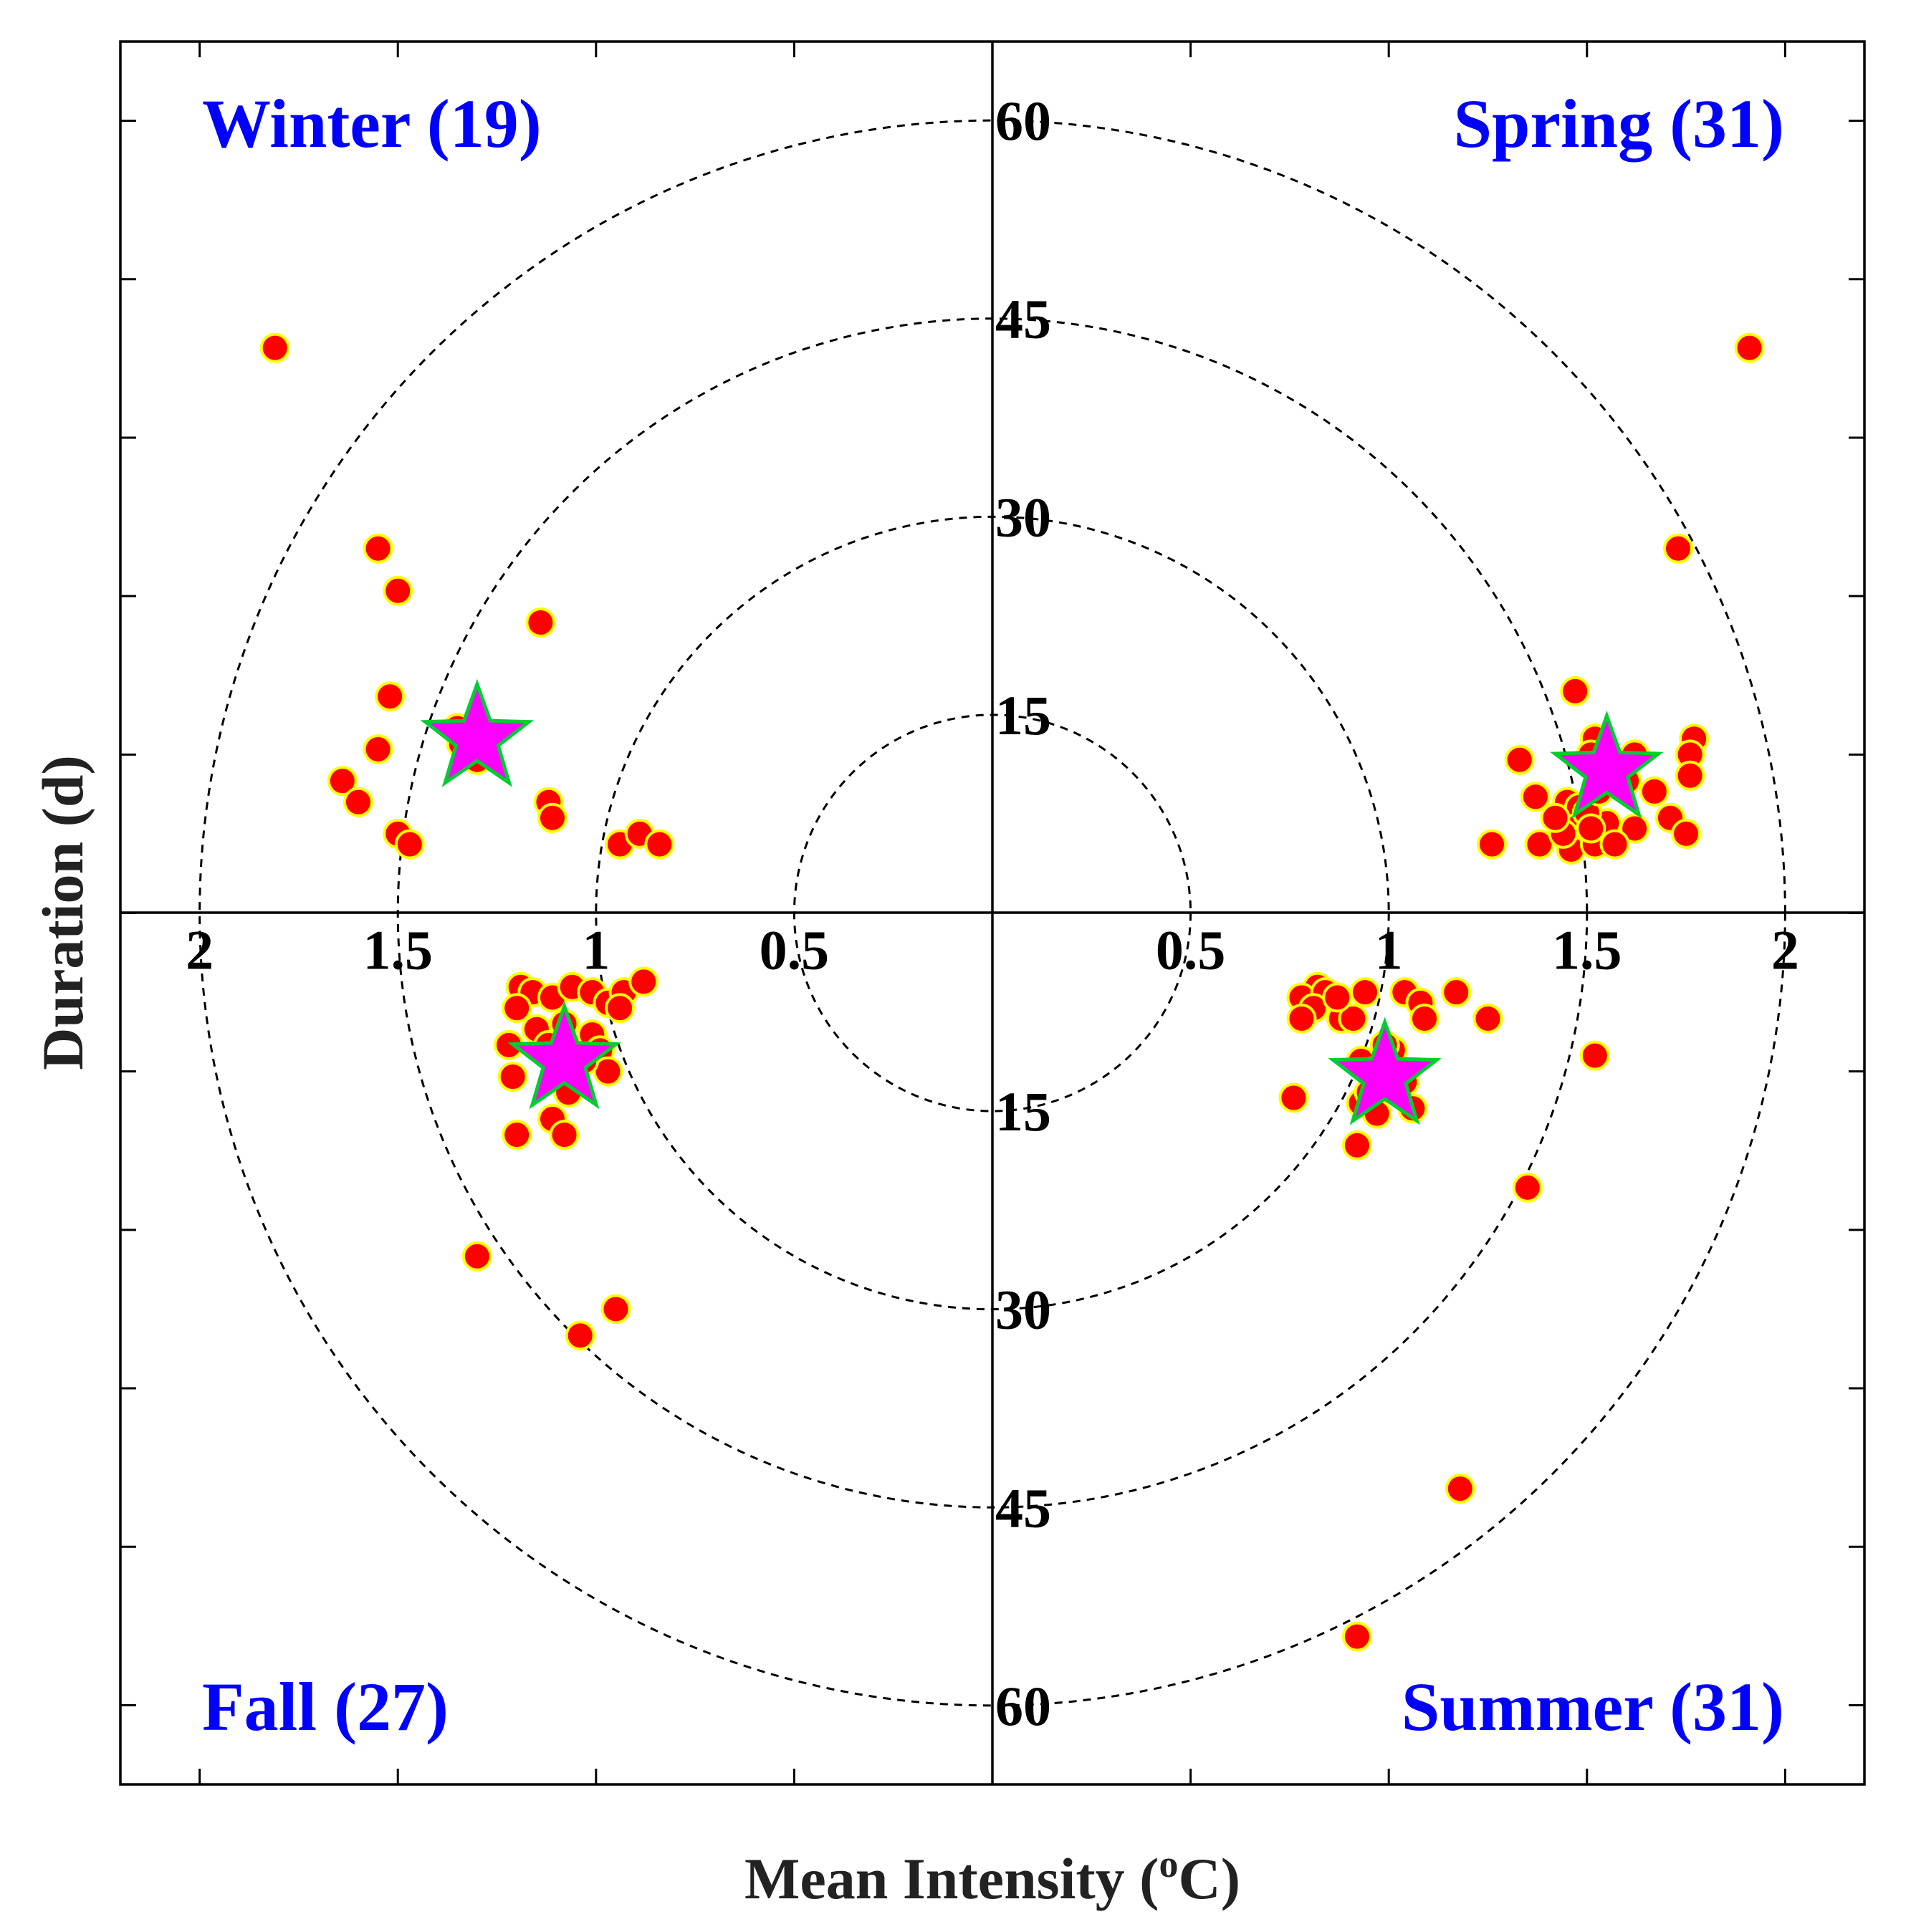  What do you see at coordinates (564, 1055) in the screenshot?
I see `centroid-star-fall` at bounding box center [564, 1055].